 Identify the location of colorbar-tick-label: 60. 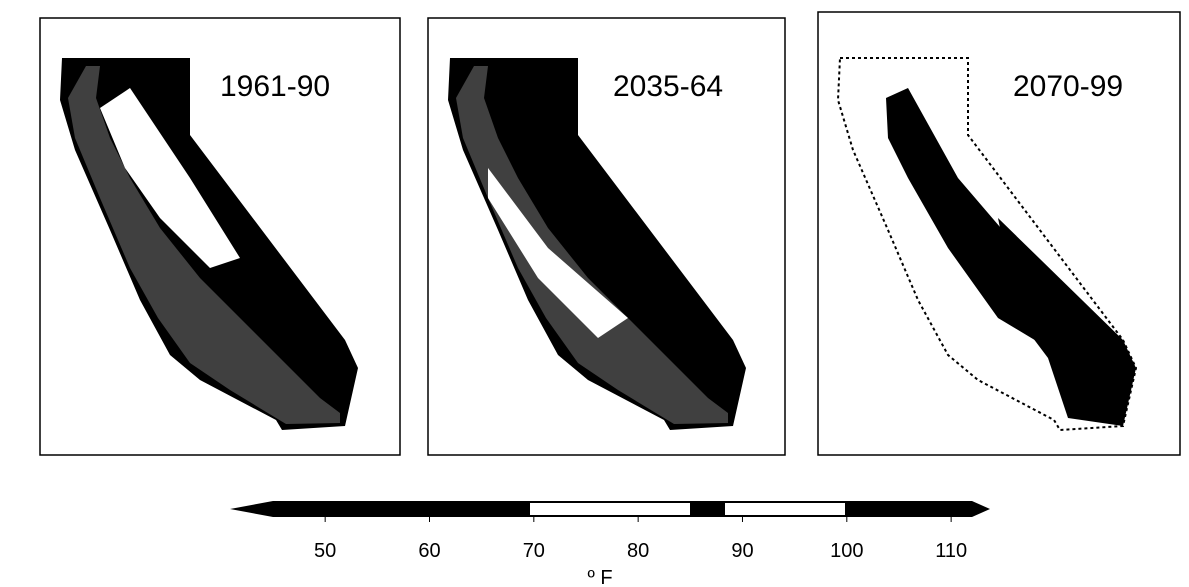
(429, 551).